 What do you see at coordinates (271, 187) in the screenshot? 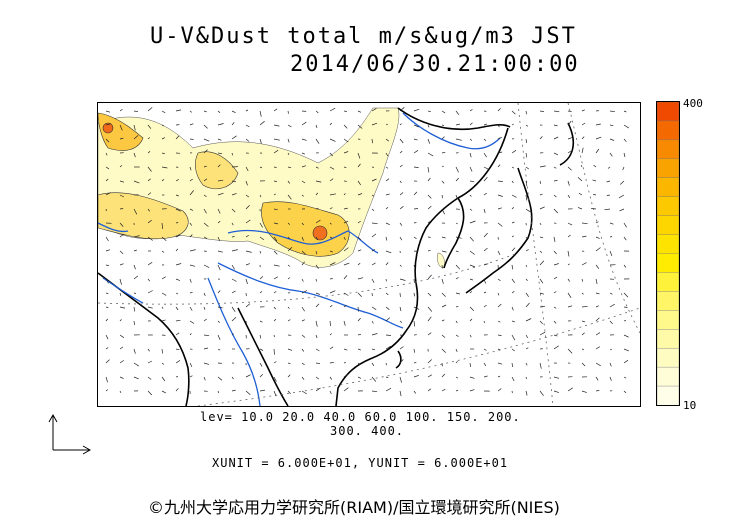
I see `dust-plume` at bounding box center [271, 187].